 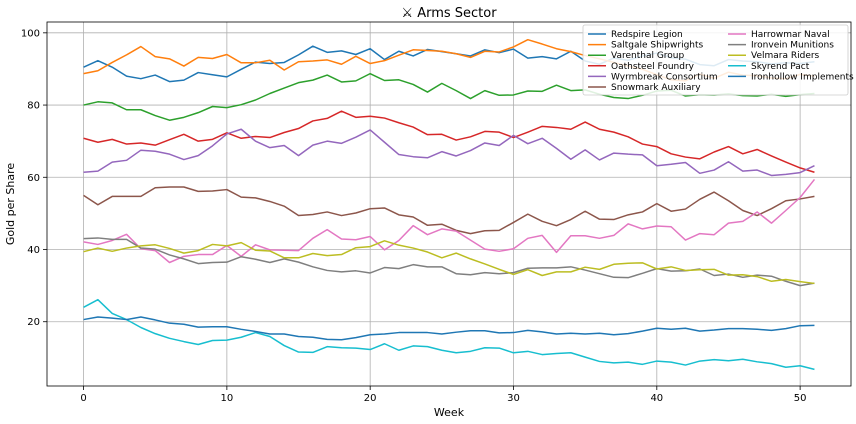 I want to click on y-tick-label: 80, so click(x=33, y=106).